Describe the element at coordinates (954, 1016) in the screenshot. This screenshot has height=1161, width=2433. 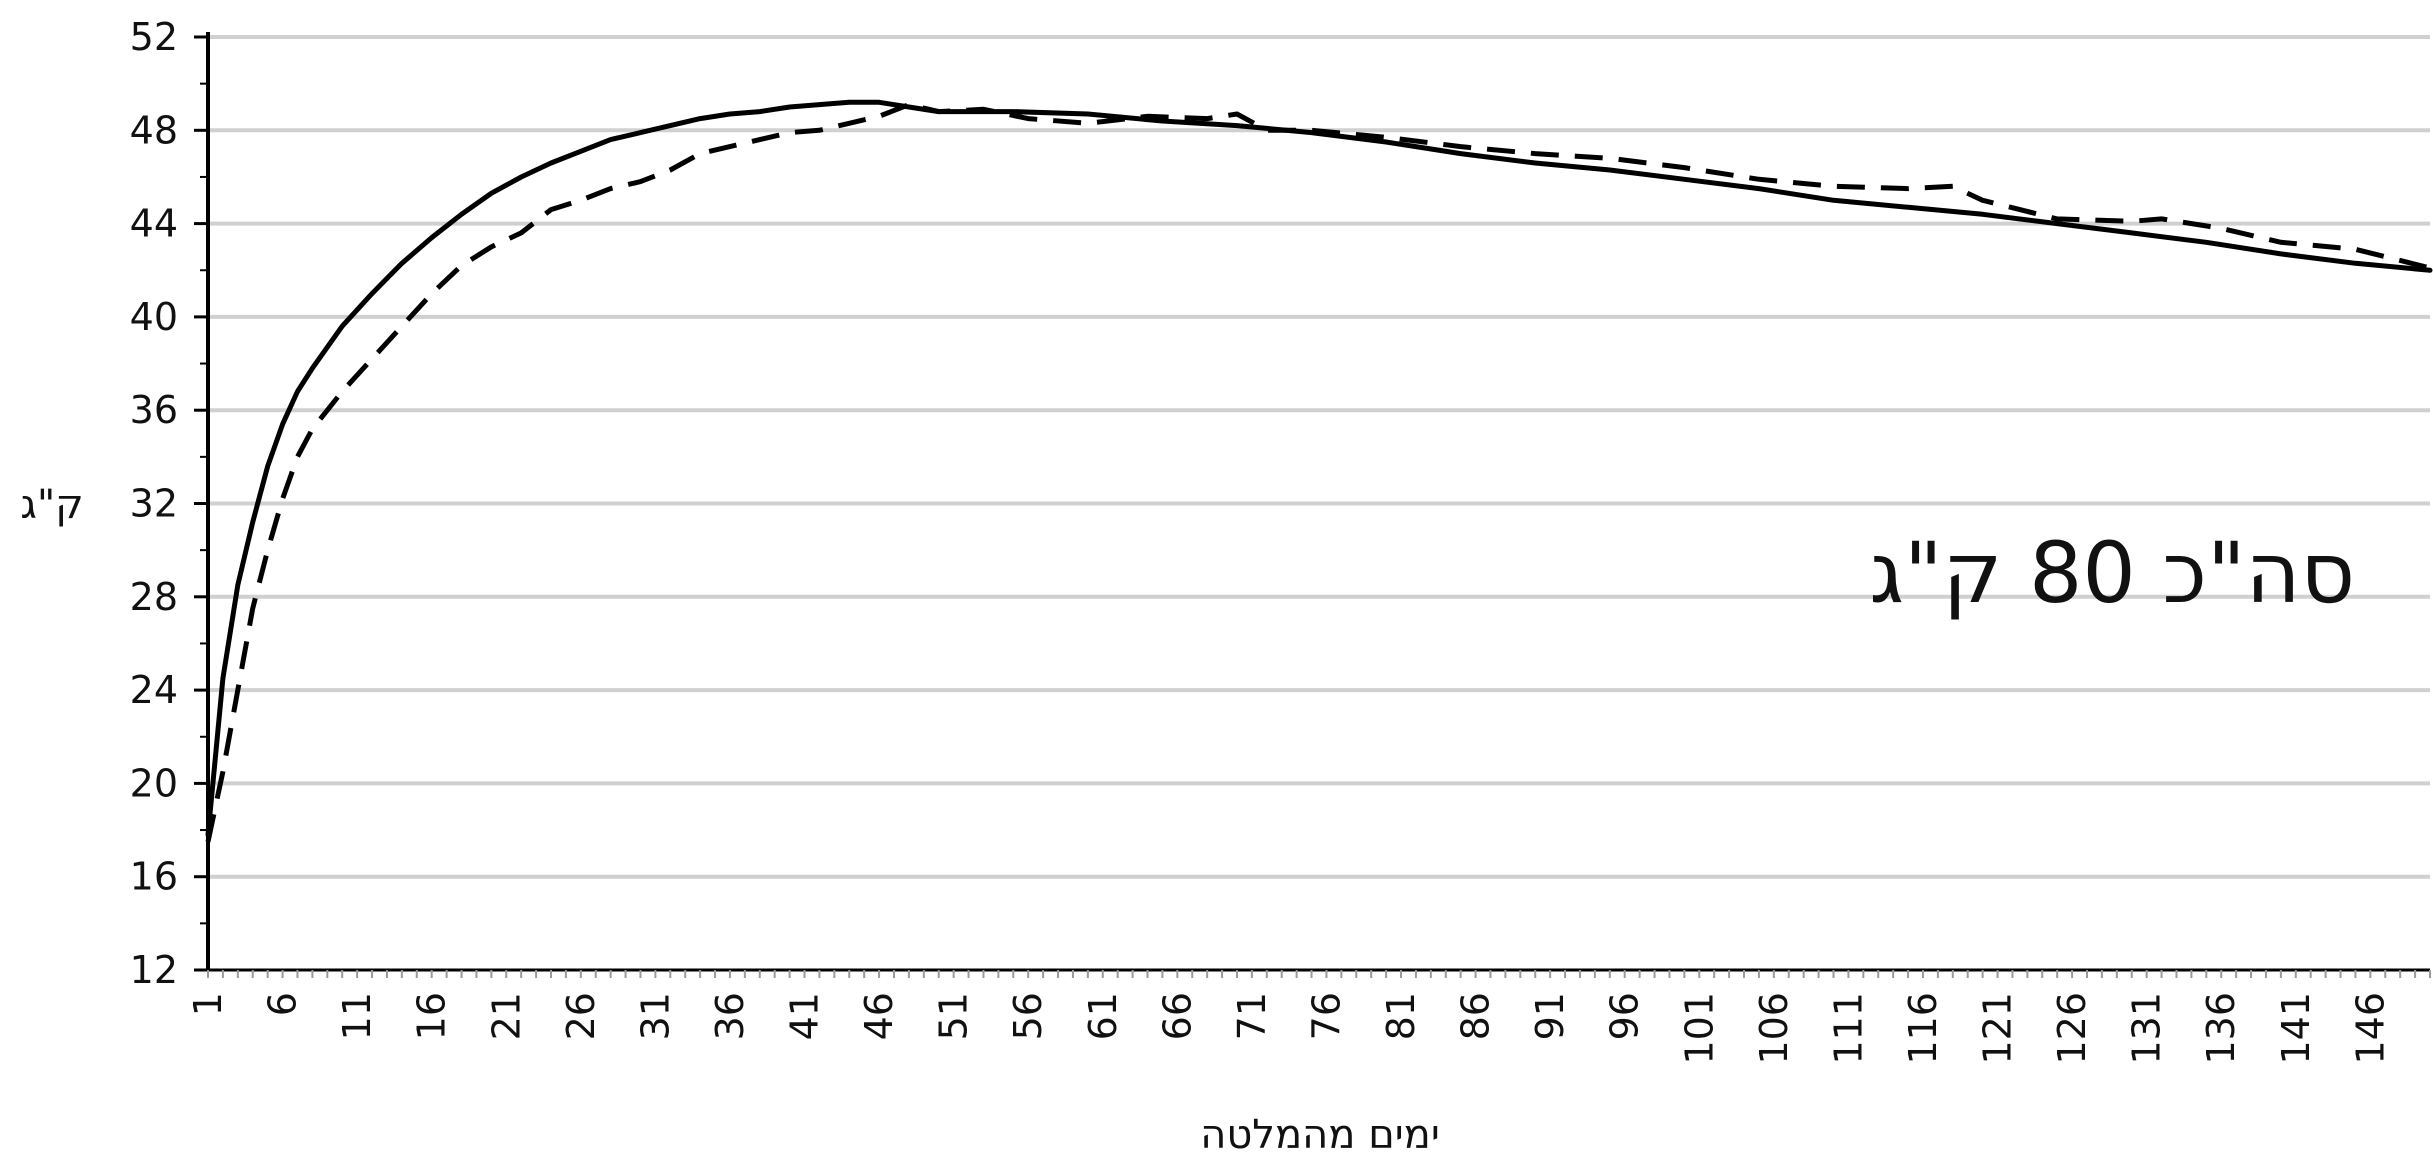
I see `x-tick-label-51: 51` at that location.